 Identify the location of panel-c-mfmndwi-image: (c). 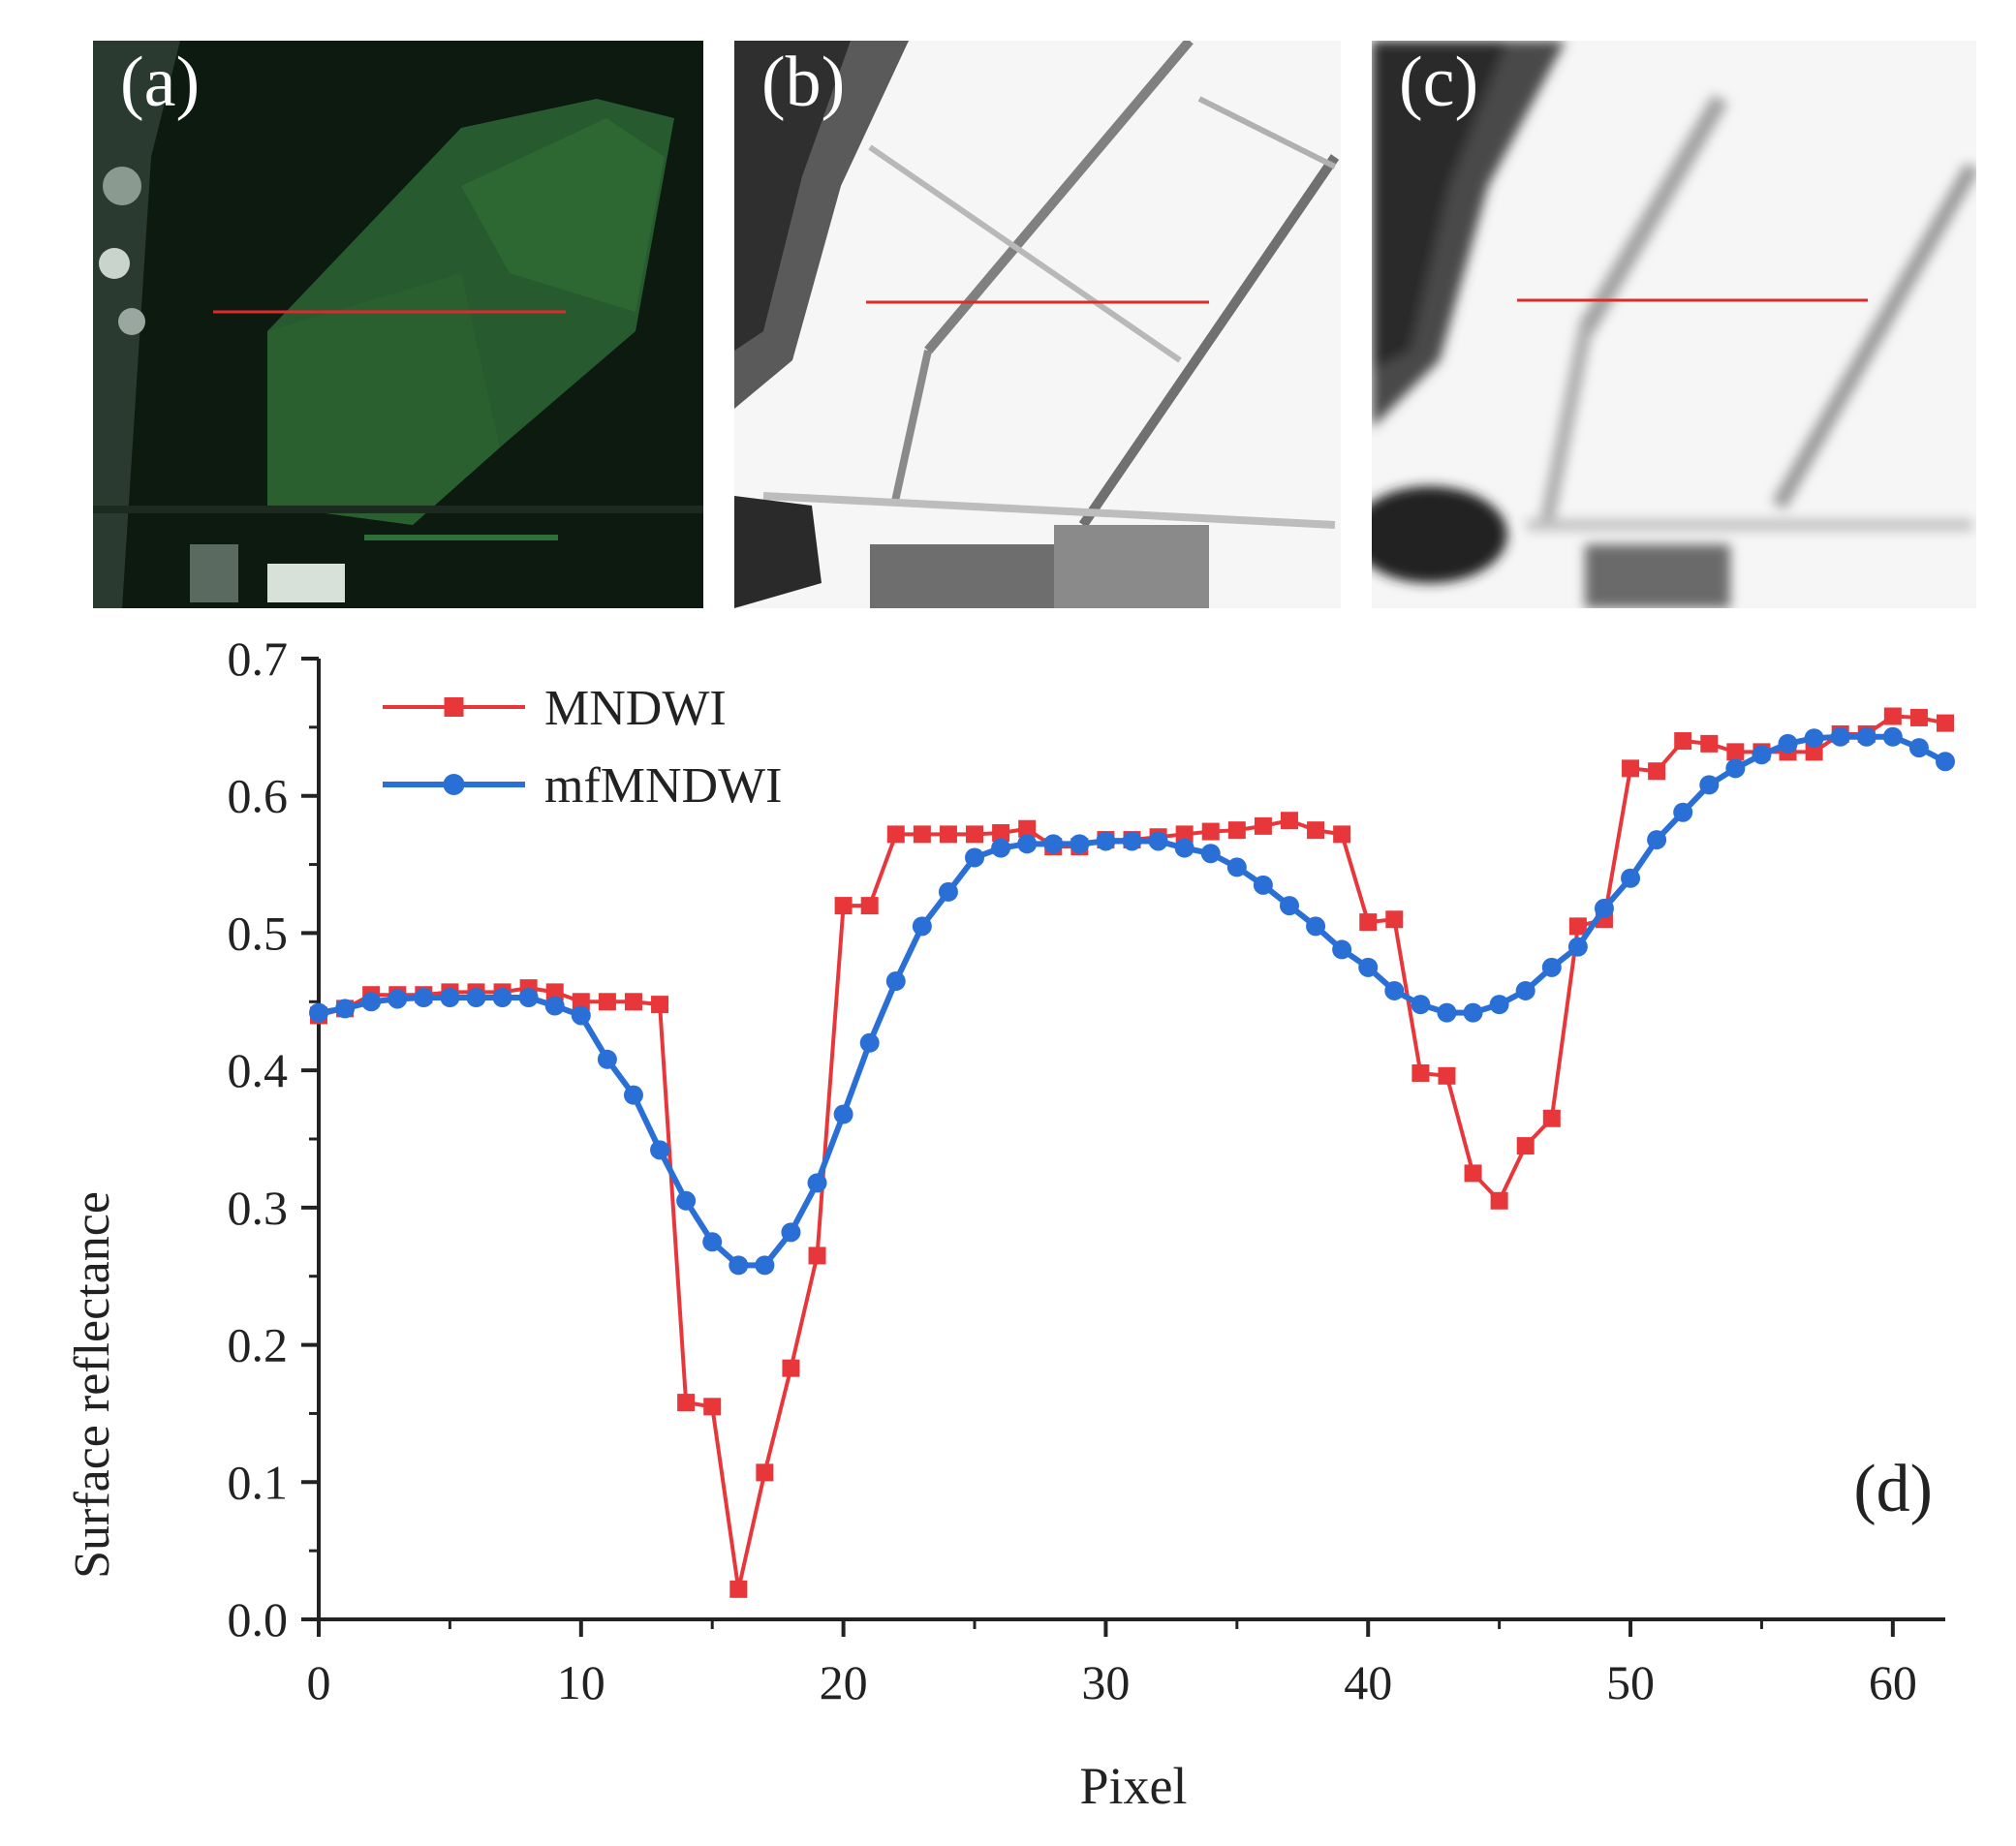
(1674, 324).